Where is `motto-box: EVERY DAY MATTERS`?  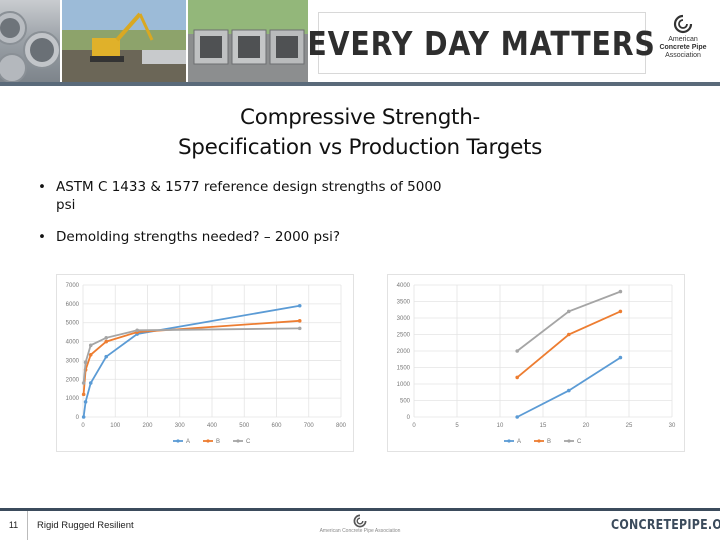 motto-box: EVERY DAY MATTERS is located at coordinates (481, 43).